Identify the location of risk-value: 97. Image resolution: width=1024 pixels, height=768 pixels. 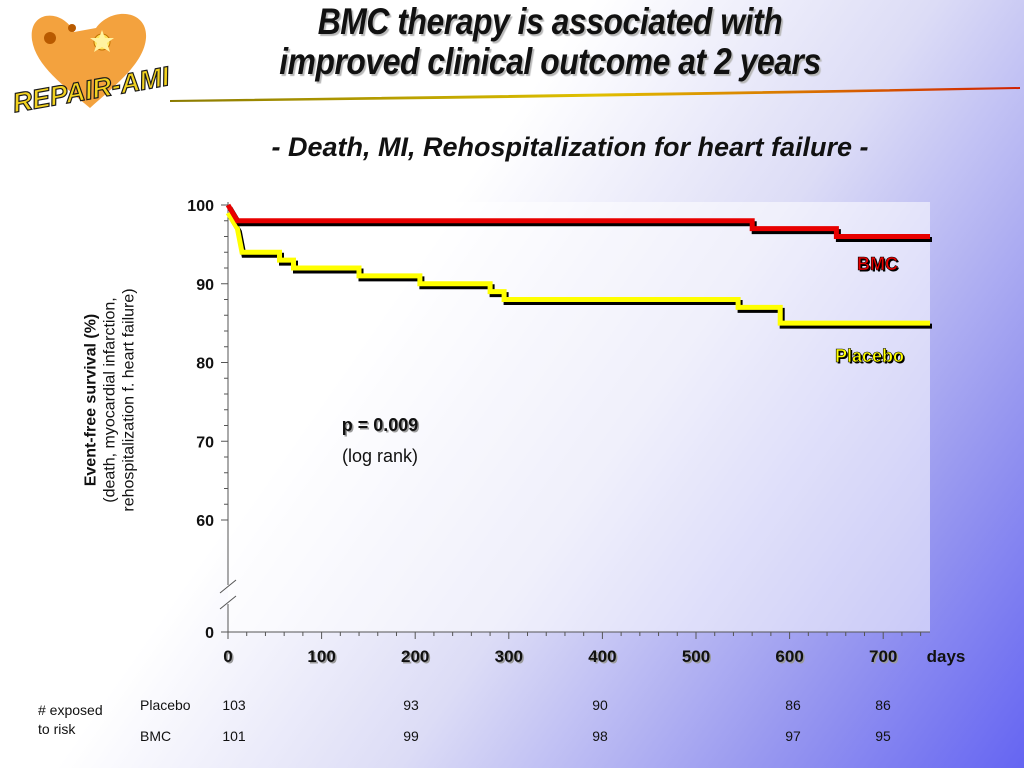
(793, 736).